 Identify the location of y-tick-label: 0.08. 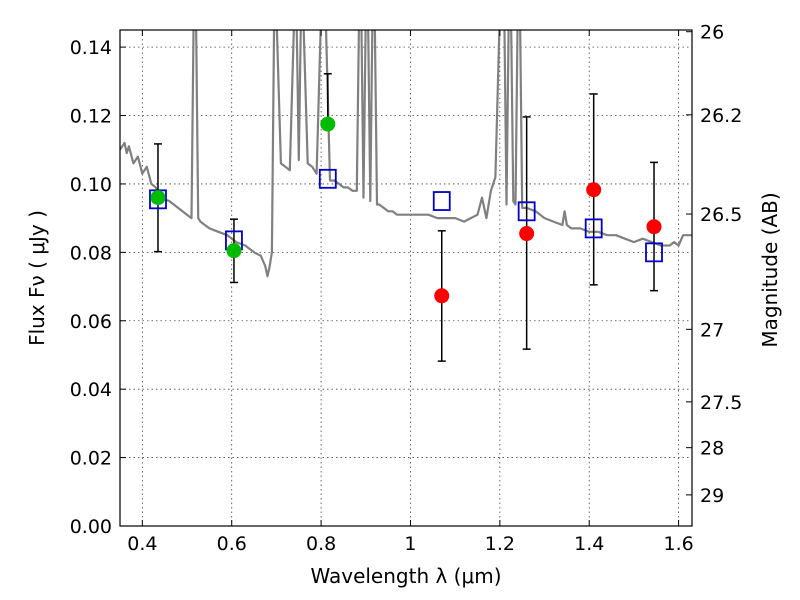
(91, 253).